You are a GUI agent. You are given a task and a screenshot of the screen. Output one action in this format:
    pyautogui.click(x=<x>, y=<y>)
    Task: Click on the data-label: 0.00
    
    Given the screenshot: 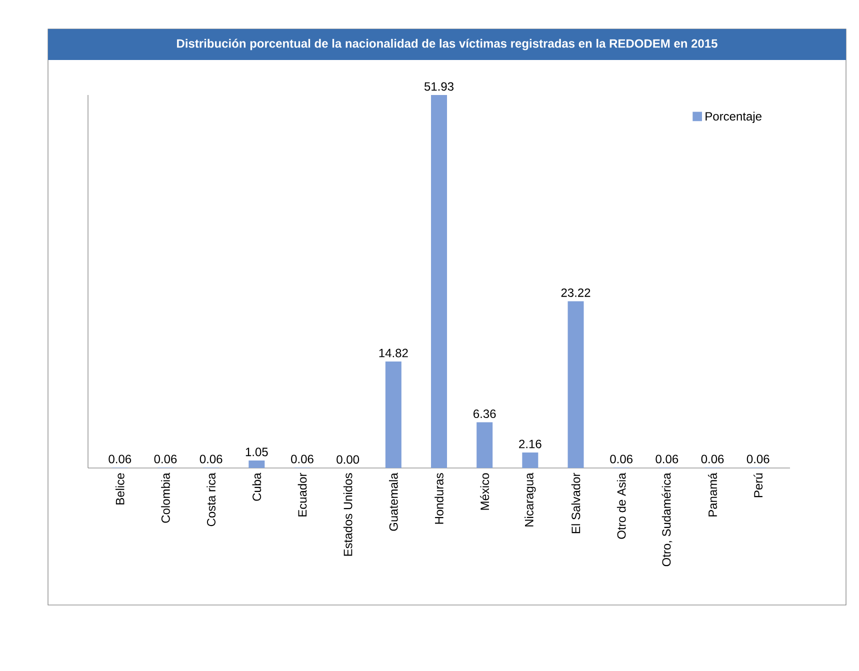 What is the action you would take?
    pyautogui.click(x=348, y=459)
    